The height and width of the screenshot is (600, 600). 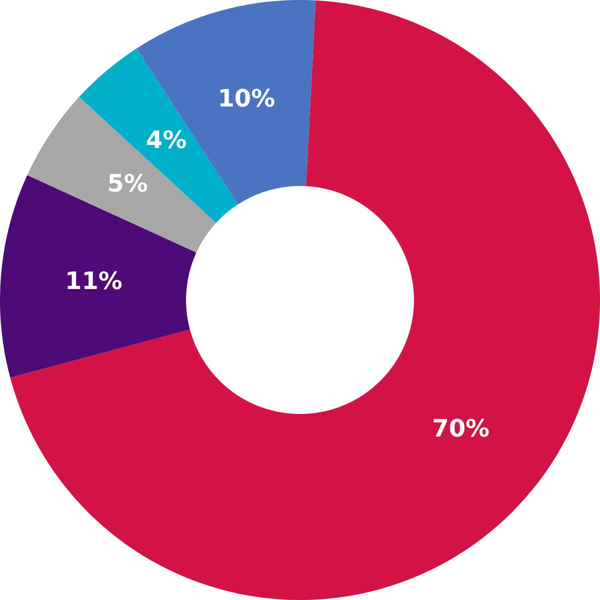 I want to click on data-label: 10%, so click(x=247, y=98).